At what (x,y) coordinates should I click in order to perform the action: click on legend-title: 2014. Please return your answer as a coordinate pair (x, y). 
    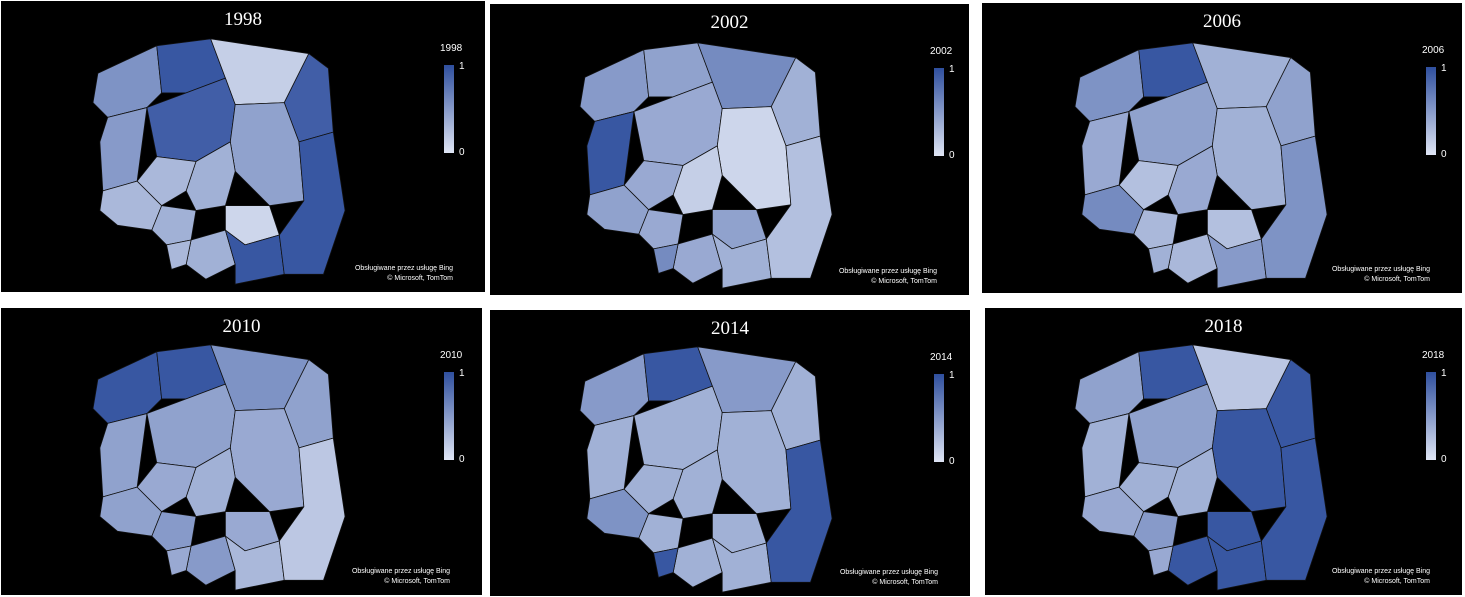
    Looking at the image, I should click on (941, 357).